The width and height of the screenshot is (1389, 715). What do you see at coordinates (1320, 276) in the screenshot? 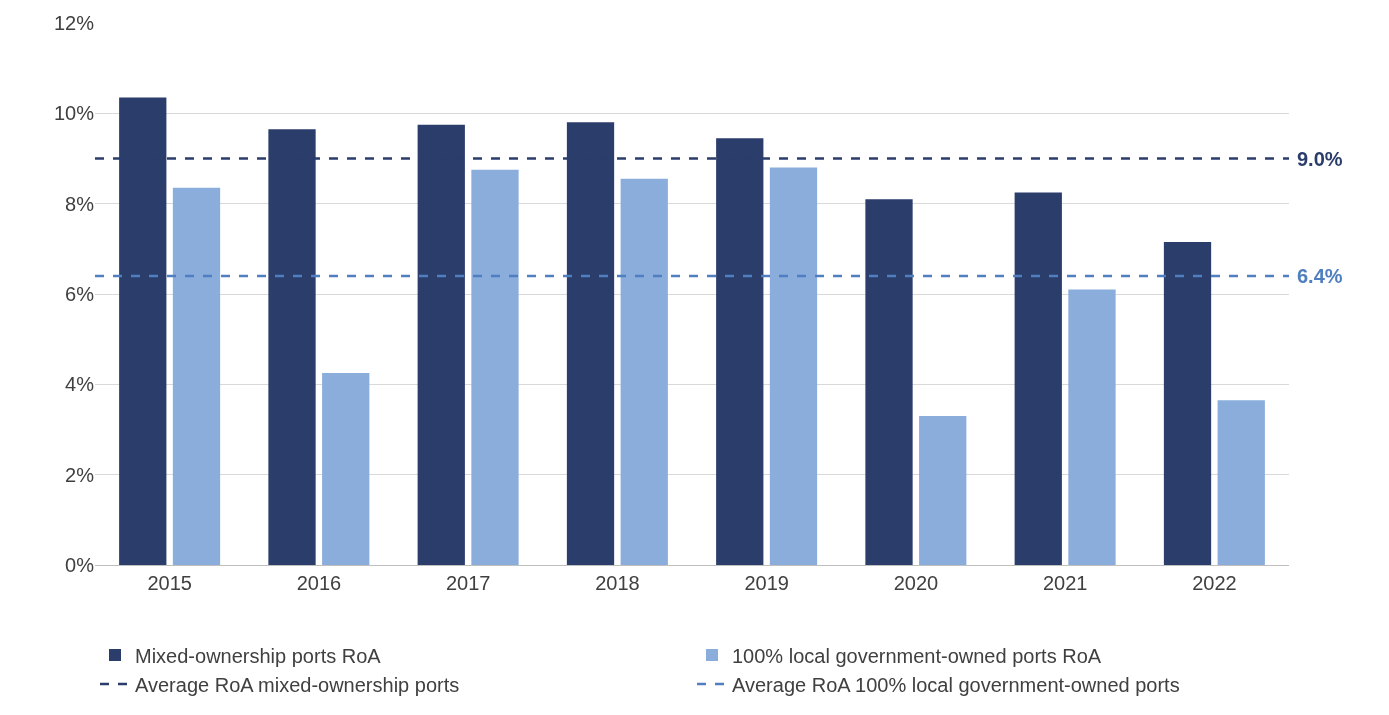
I see `text: 6.4%` at bounding box center [1320, 276].